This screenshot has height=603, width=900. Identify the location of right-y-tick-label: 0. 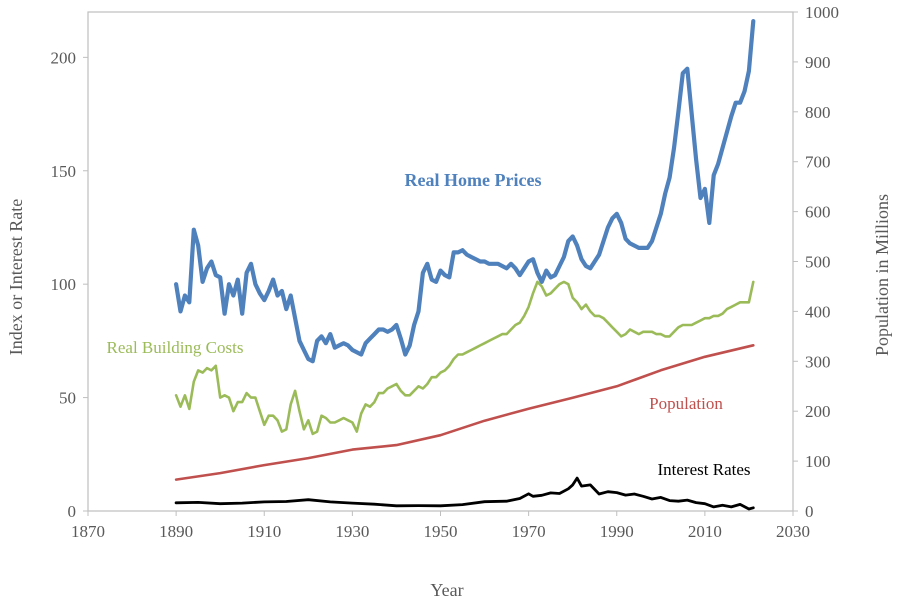
(809, 511).